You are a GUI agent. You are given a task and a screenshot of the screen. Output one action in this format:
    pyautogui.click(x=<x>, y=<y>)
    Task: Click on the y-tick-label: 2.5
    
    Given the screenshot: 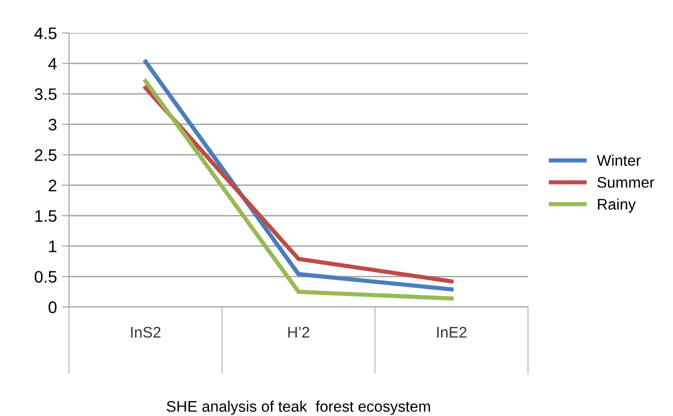 What is the action you would take?
    pyautogui.click(x=45, y=155)
    